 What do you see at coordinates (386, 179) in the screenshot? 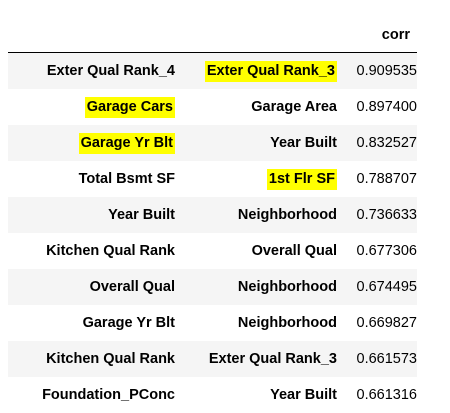
I see `corr-value-cell: 0.788707` at bounding box center [386, 179].